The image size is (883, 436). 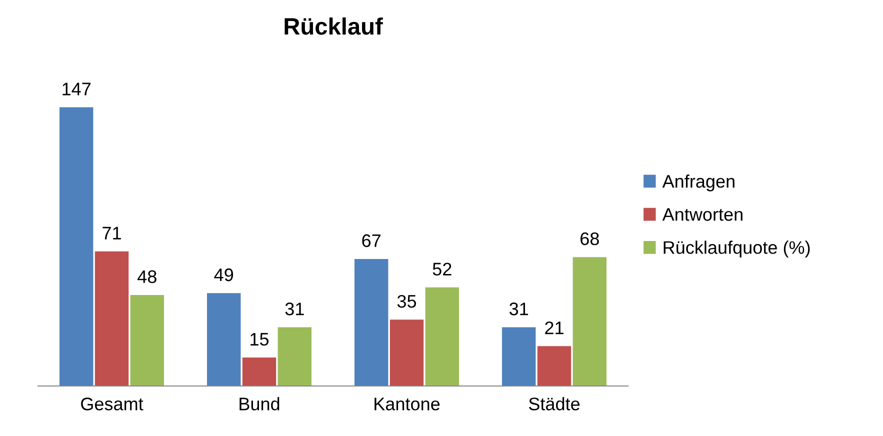 What do you see at coordinates (333, 26) in the screenshot?
I see `chart-title: Rücklauf` at bounding box center [333, 26].